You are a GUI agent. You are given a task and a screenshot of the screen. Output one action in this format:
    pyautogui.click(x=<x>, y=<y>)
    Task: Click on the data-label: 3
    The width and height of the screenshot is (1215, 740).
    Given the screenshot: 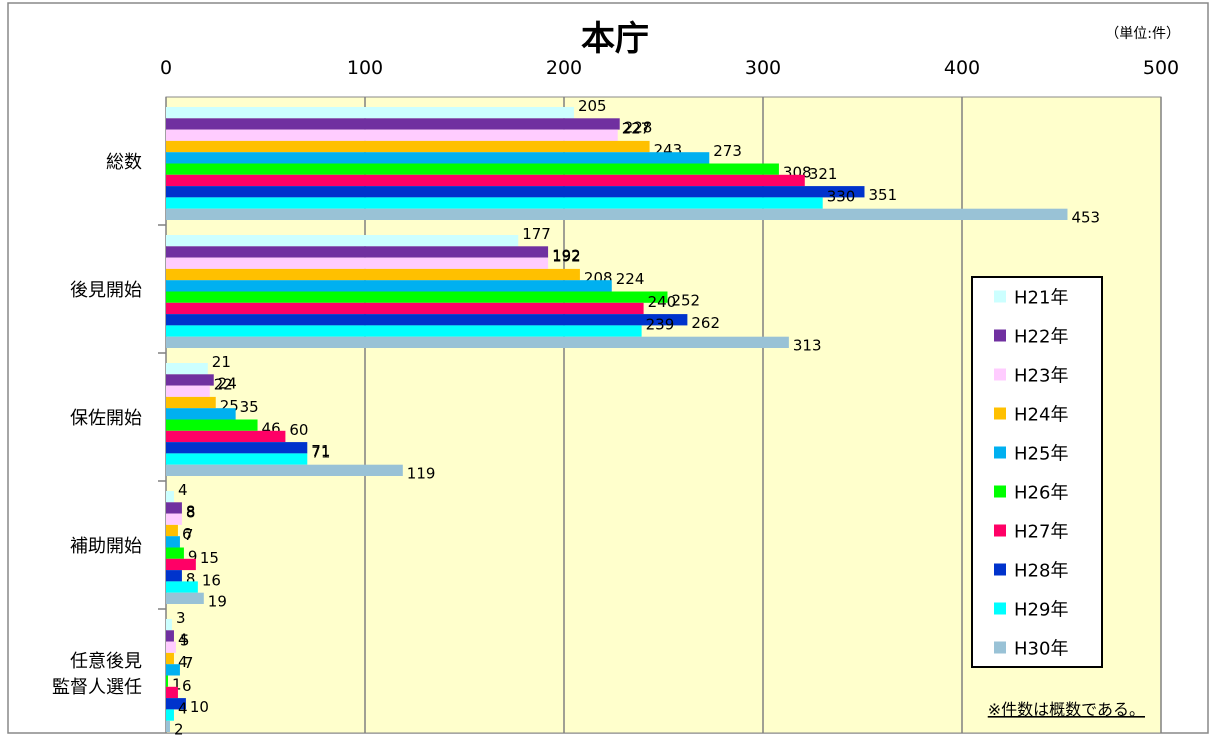 What is the action you would take?
    pyautogui.click(x=181, y=618)
    